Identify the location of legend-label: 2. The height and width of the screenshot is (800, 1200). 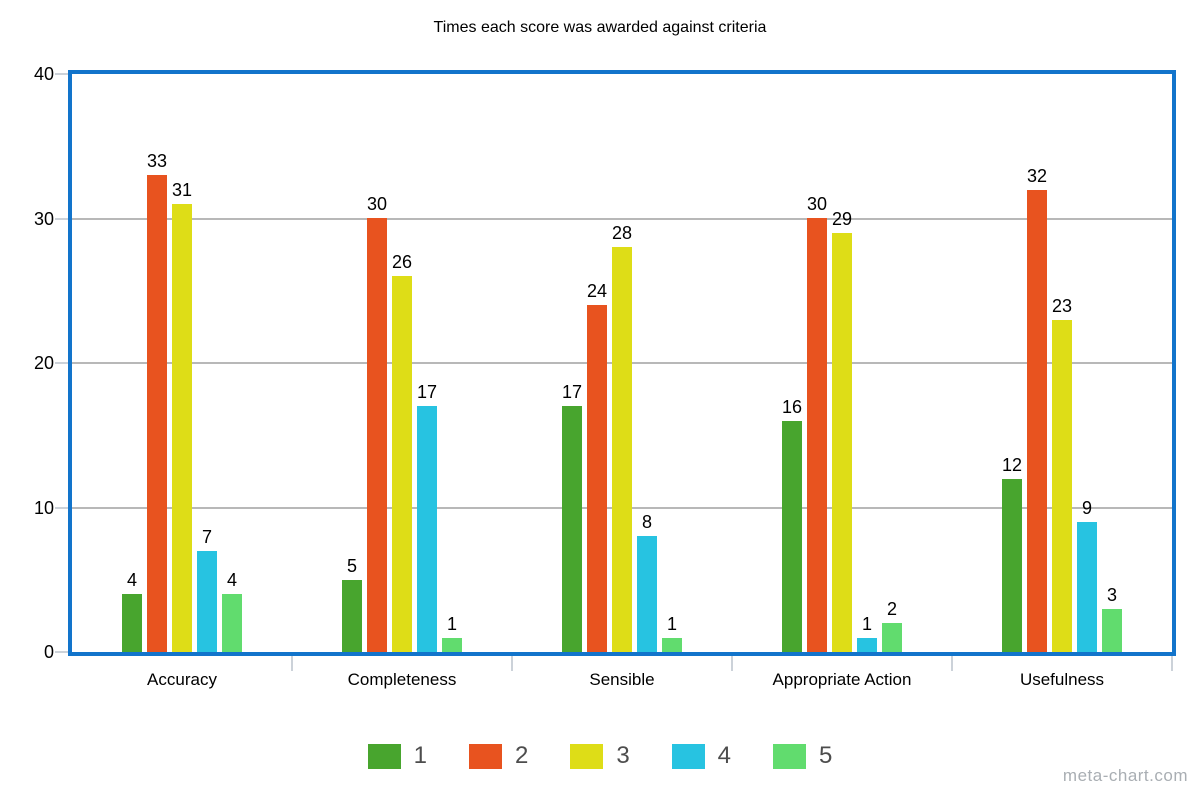
(521, 755).